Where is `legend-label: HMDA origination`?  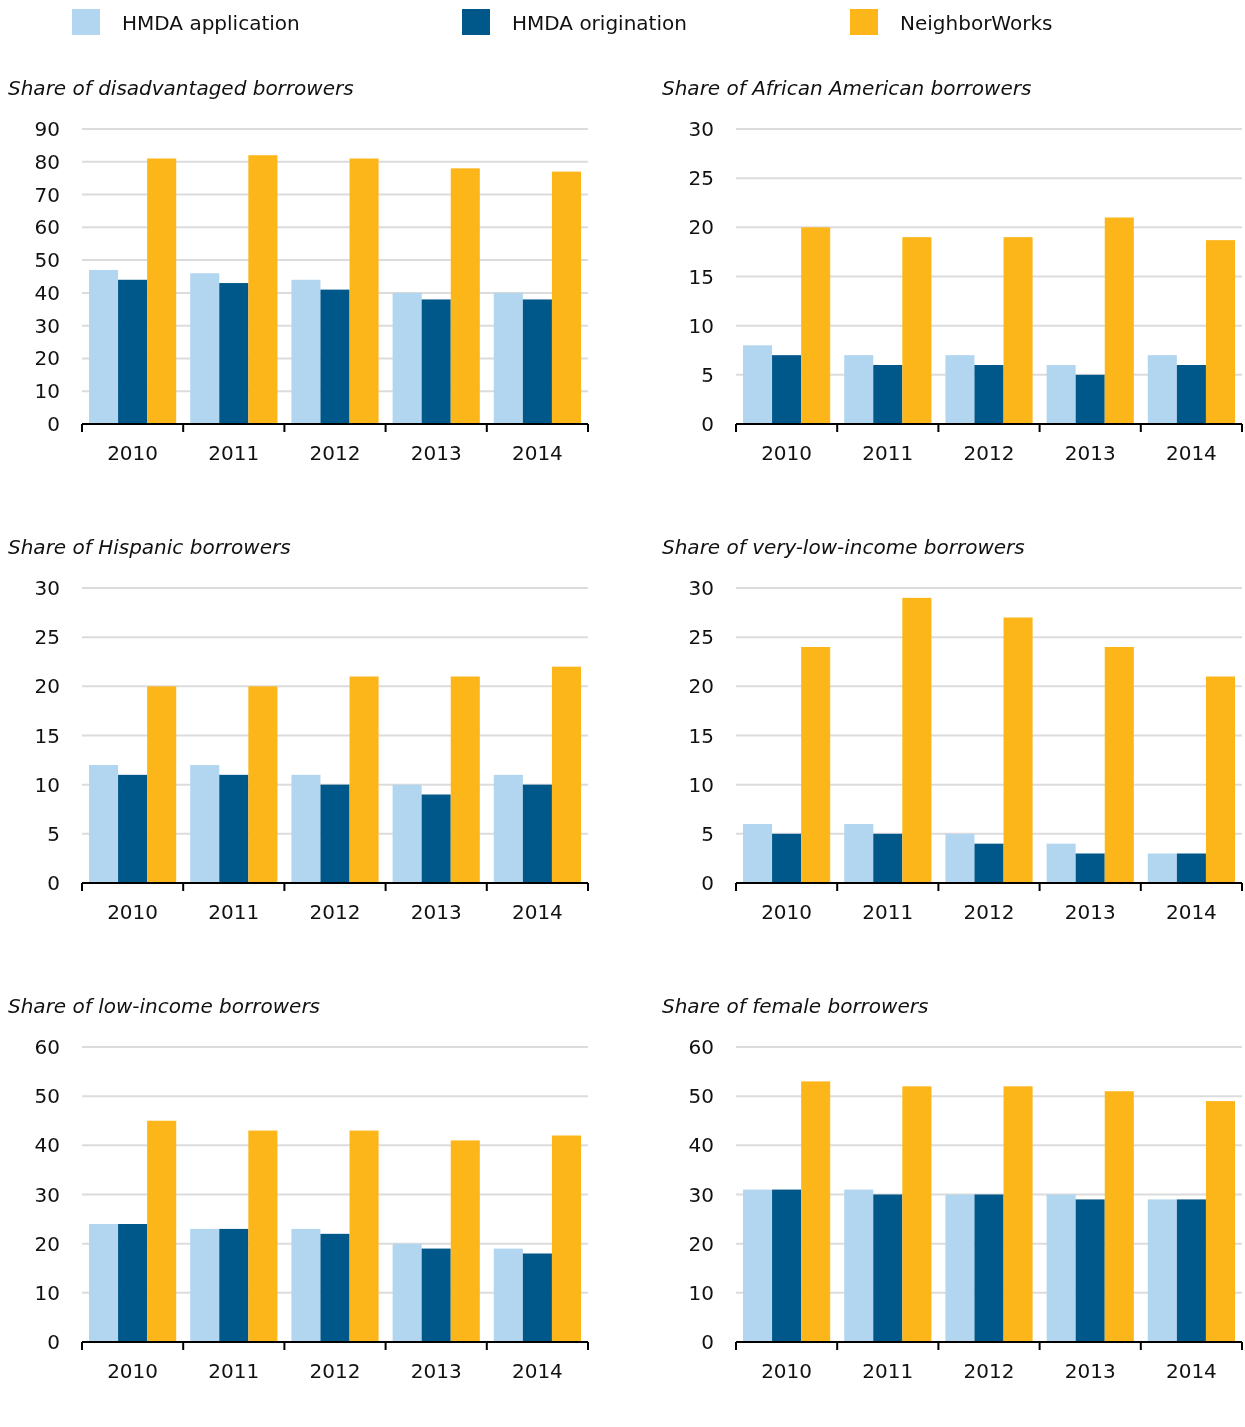
legend-label: HMDA origination is located at coordinates (599, 23).